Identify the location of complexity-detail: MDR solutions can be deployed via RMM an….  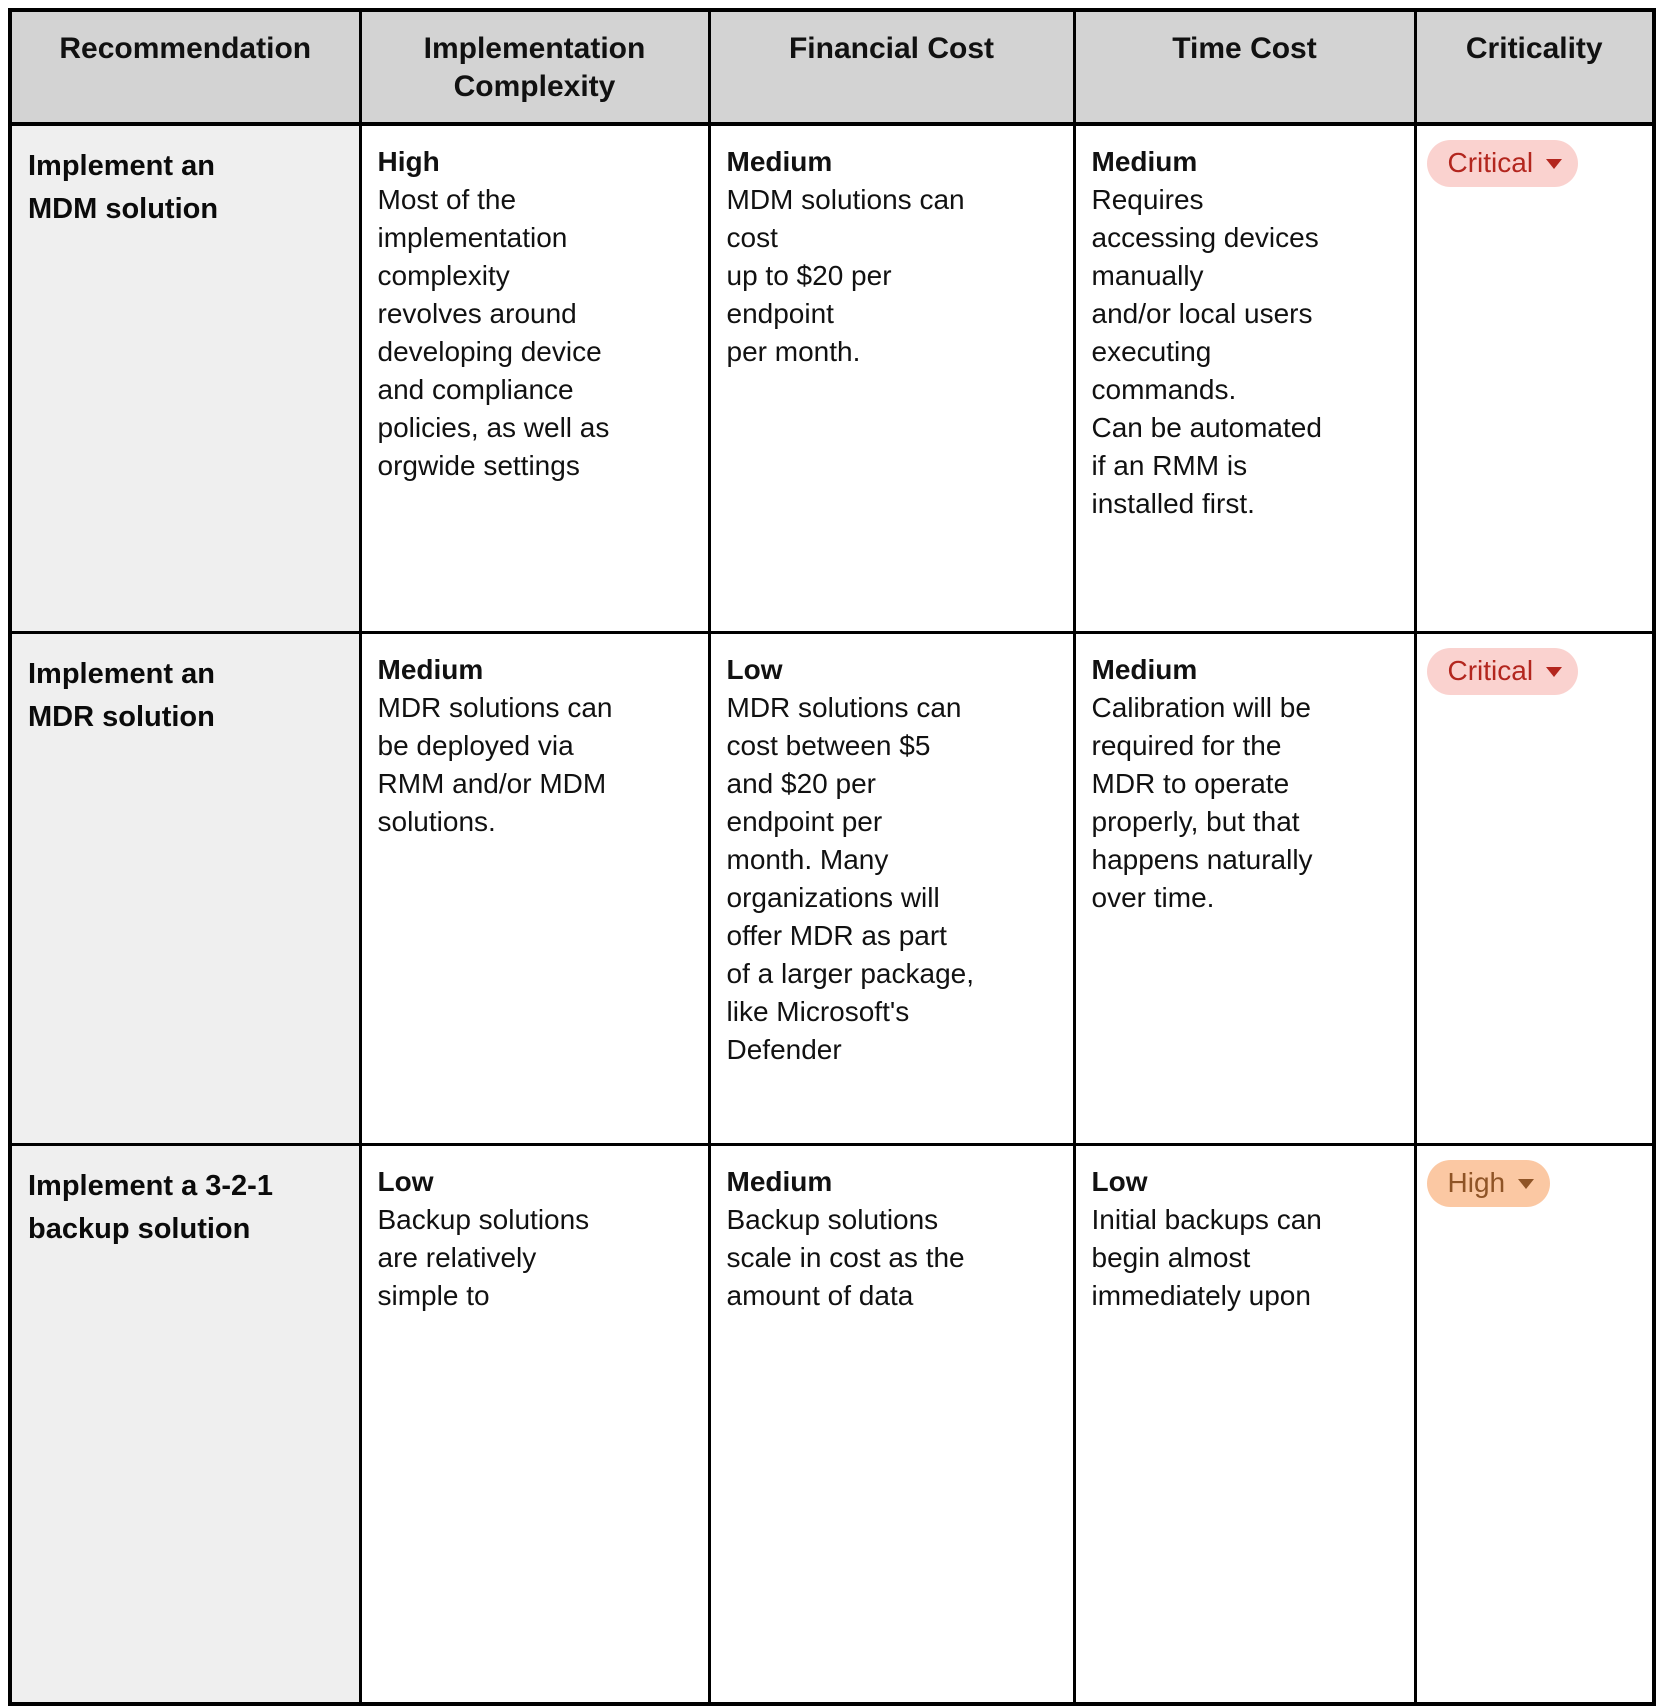
(495, 764).